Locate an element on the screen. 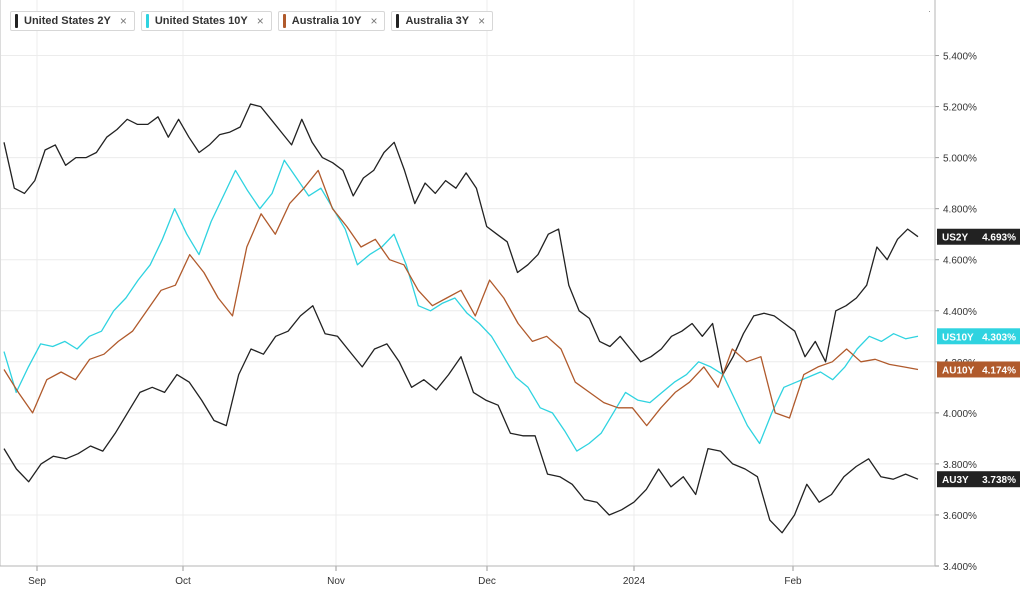 The image size is (1024, 605). legend-chip-au10y: Australia 10Y × is located at coordinates (331, 21).